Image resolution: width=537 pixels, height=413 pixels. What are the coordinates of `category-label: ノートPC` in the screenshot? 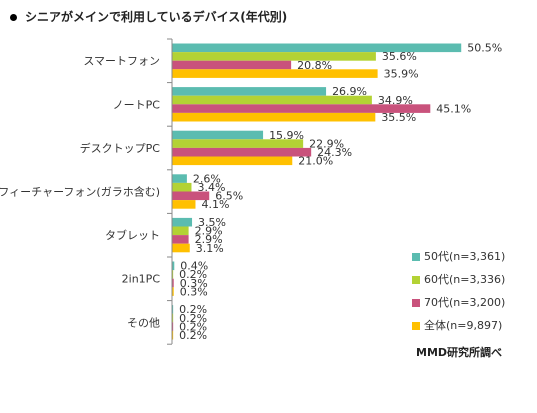 It's located at (137, 104).